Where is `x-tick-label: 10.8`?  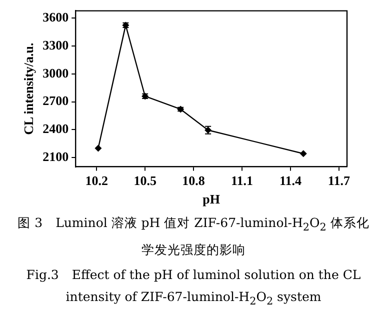 x-tick-label: 10.8 is located at coordinates (194, 180).